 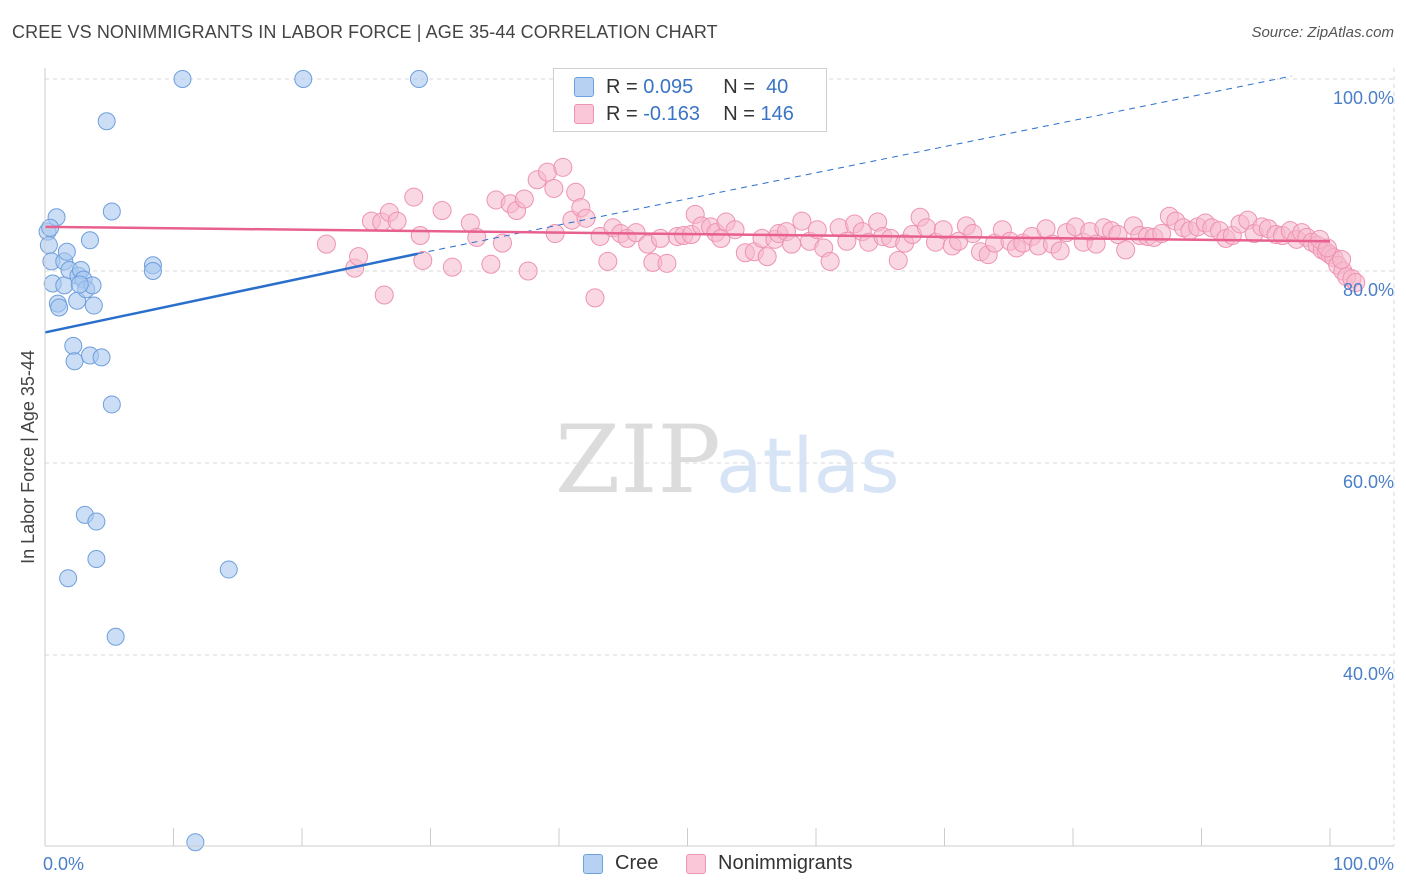 I want to click on watermark: ZIP atlas, so click(x=727, y=460).